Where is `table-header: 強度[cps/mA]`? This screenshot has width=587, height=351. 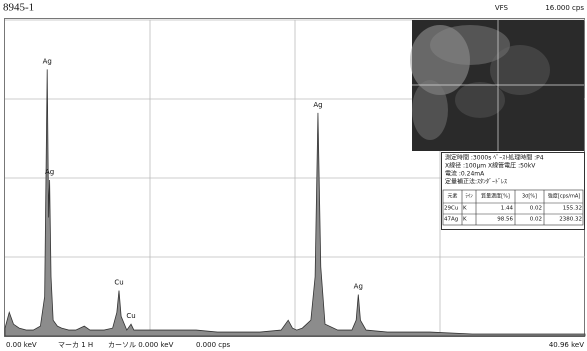 table-header: 強度[cps/mA] is located at coordinates (564, 196).